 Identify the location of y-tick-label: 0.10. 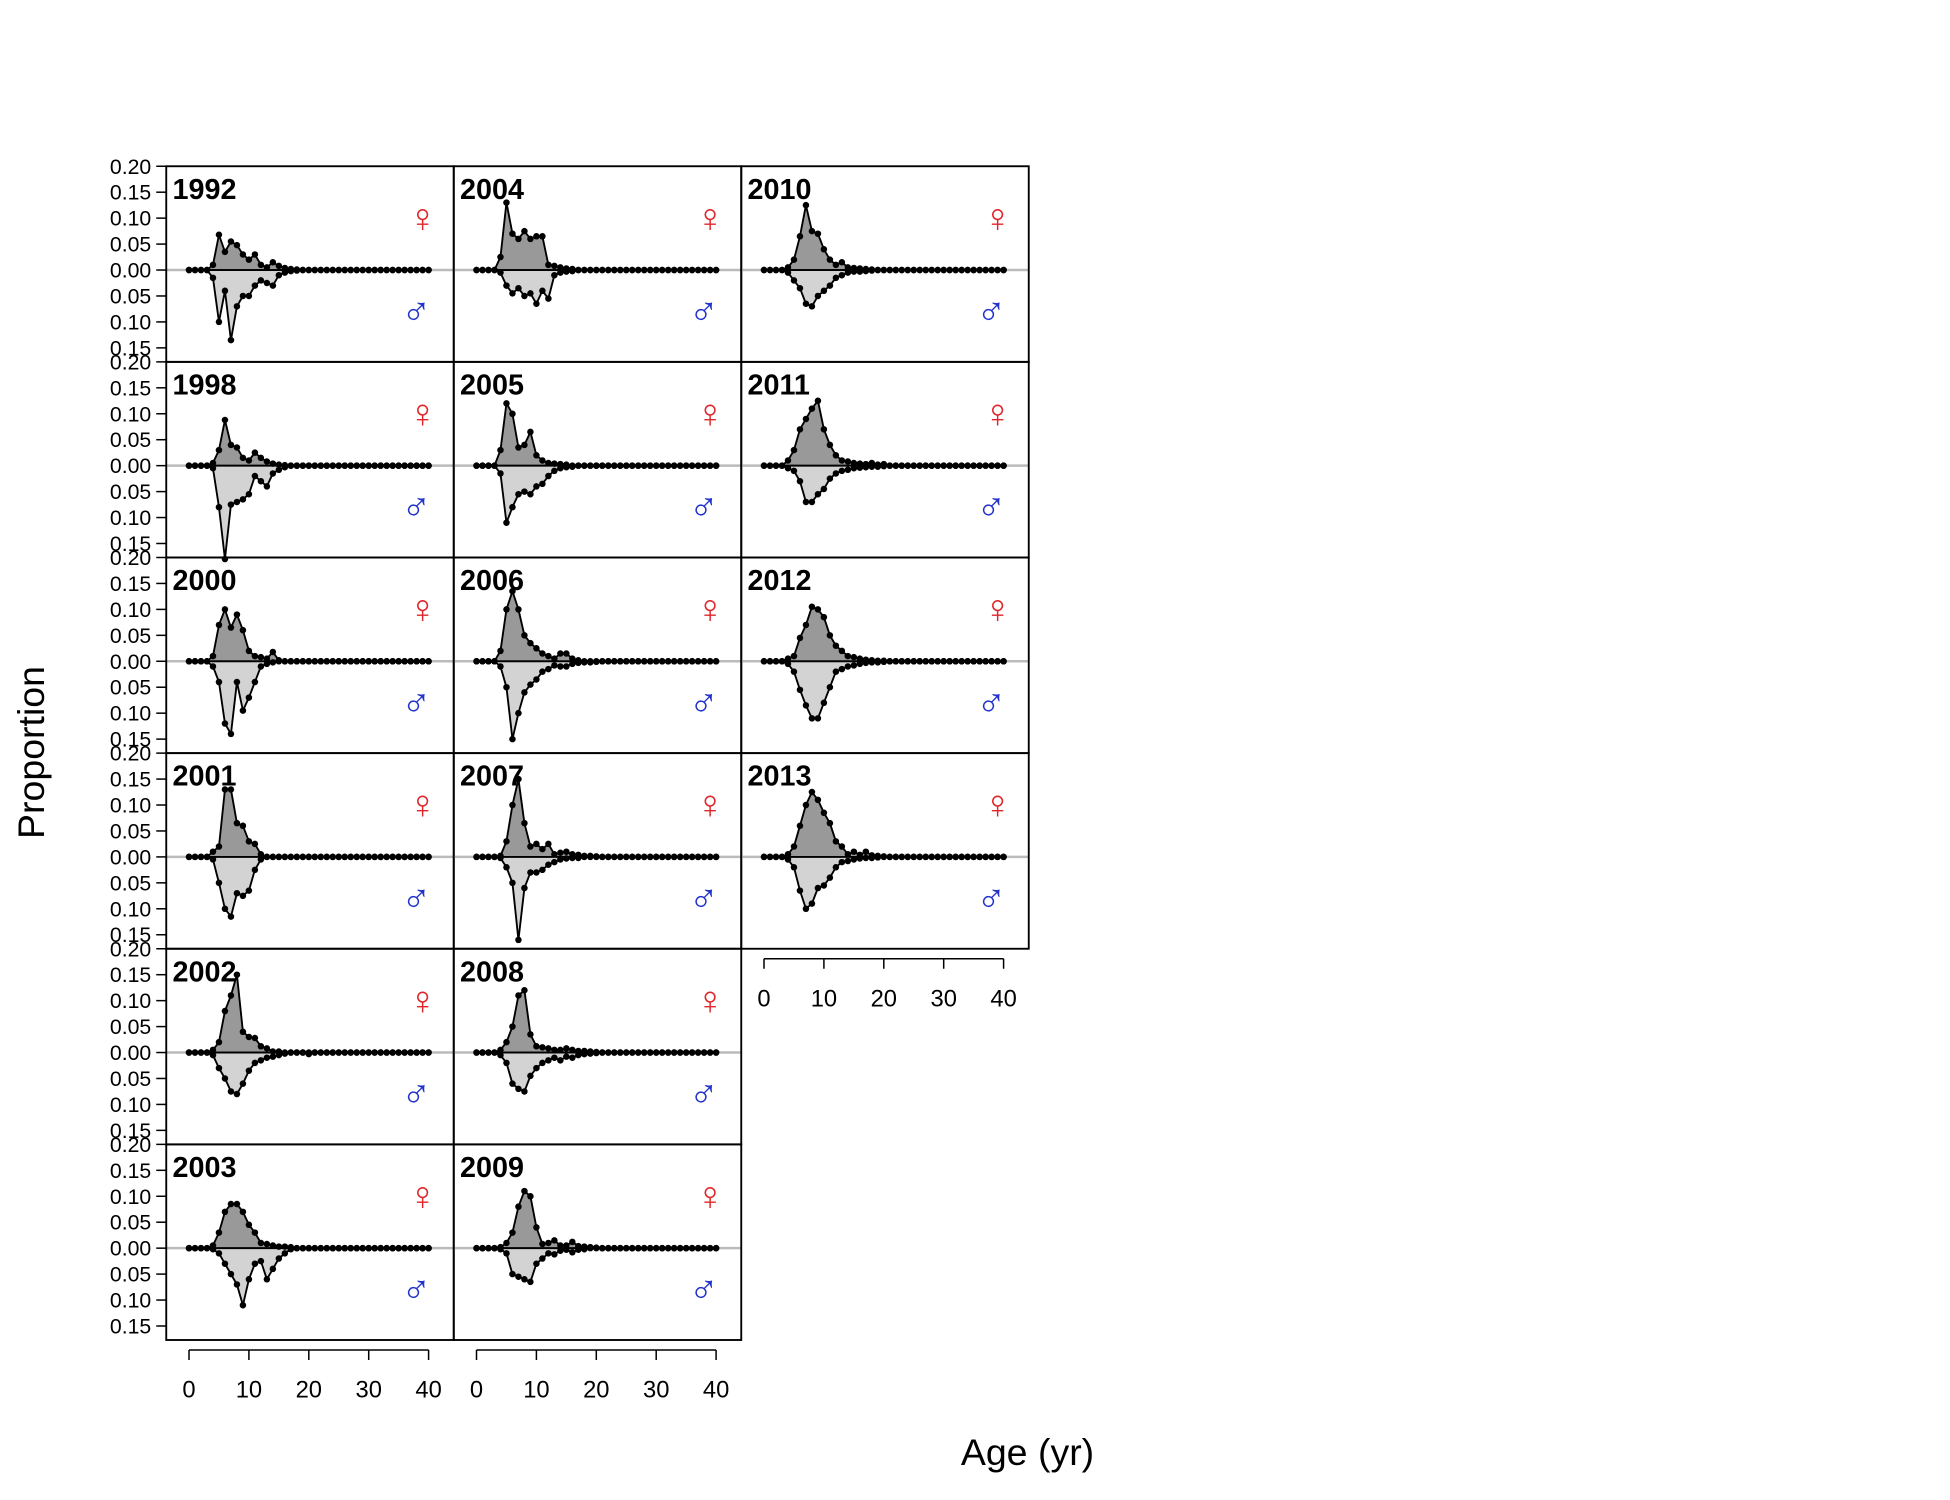
(130, 518).